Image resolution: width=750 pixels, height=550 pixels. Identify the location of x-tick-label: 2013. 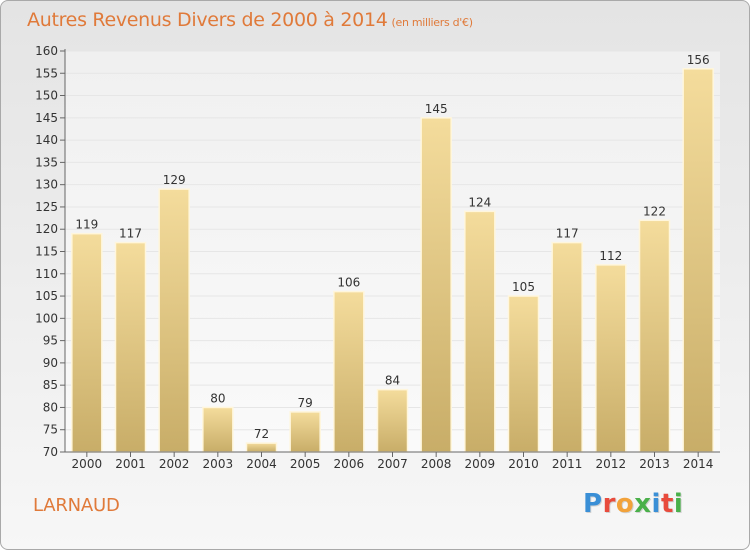
(654, 464).